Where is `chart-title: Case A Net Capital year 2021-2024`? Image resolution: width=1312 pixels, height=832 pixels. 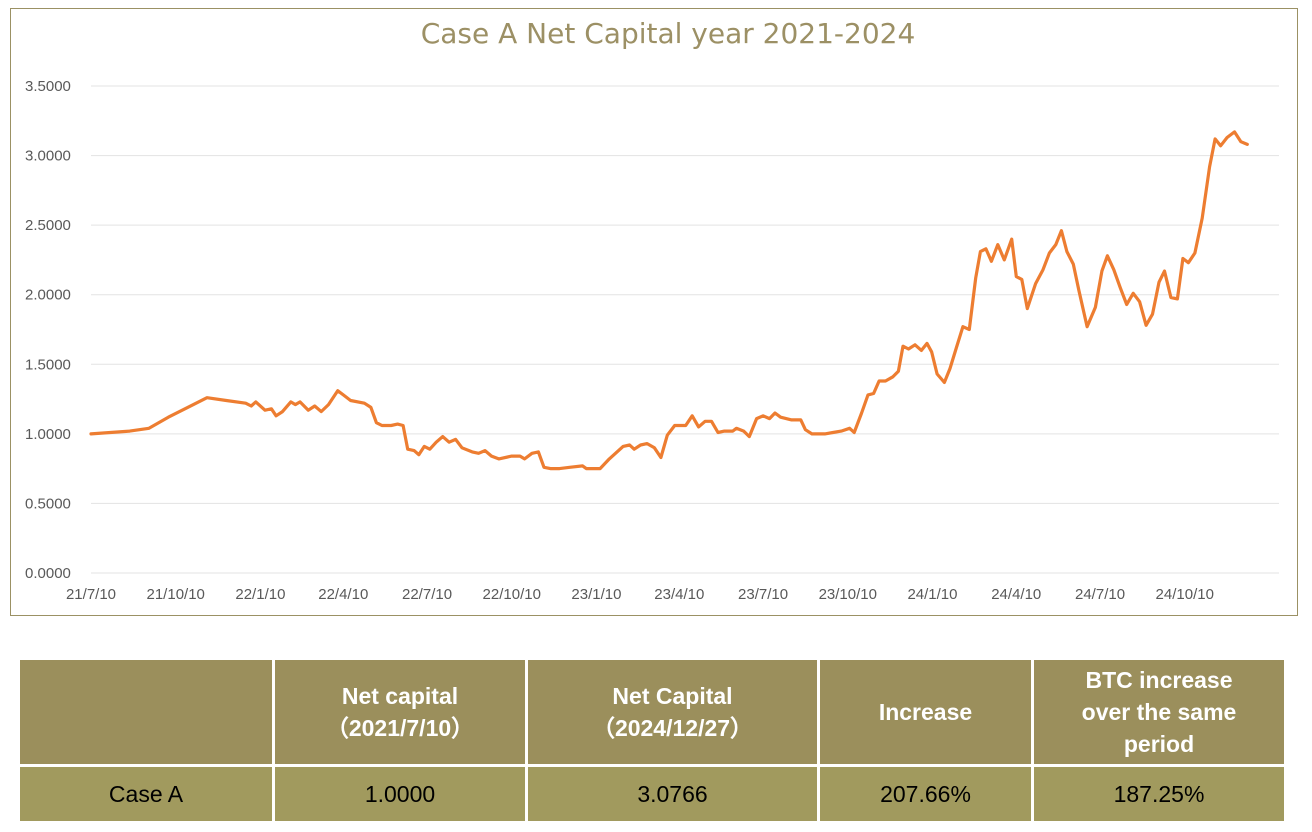
chart-title: Case A Net Capital year 2021-2024 is located at coordinates (668, 33).